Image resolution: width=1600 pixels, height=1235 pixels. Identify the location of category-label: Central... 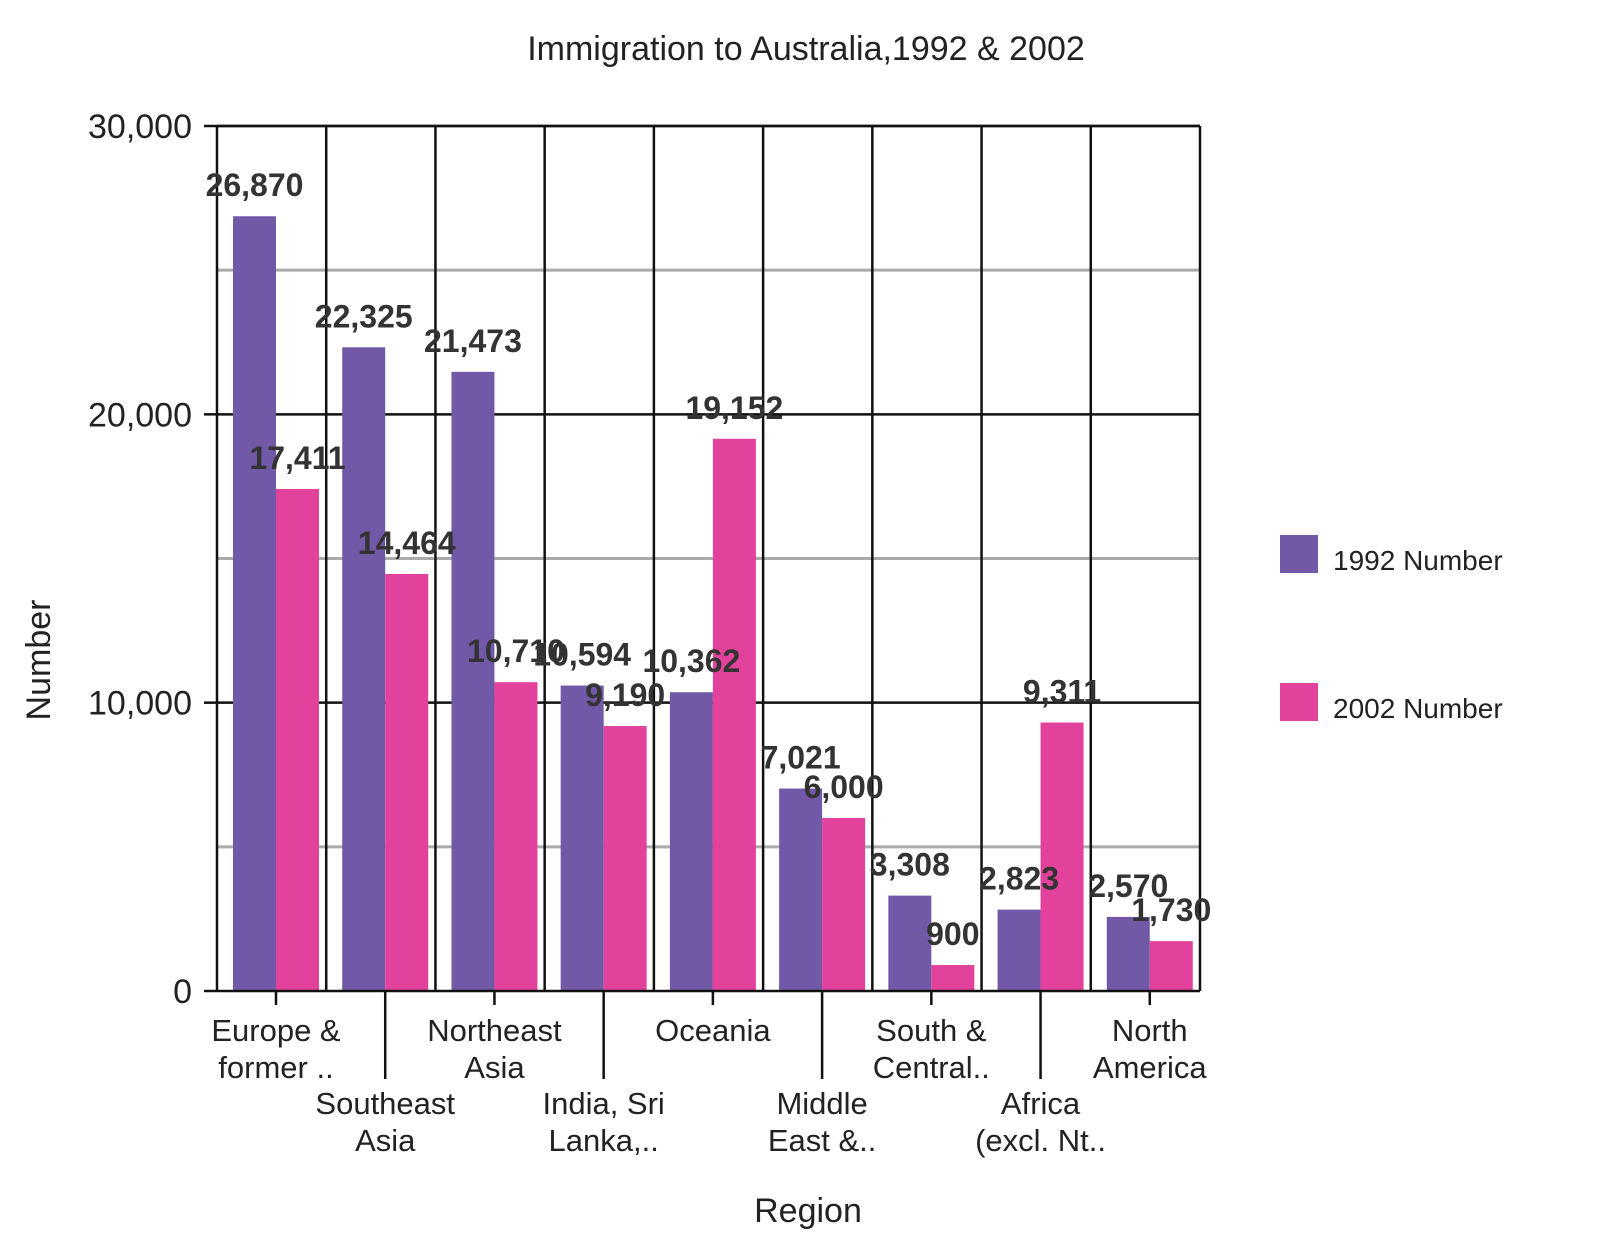
(931, 1067).